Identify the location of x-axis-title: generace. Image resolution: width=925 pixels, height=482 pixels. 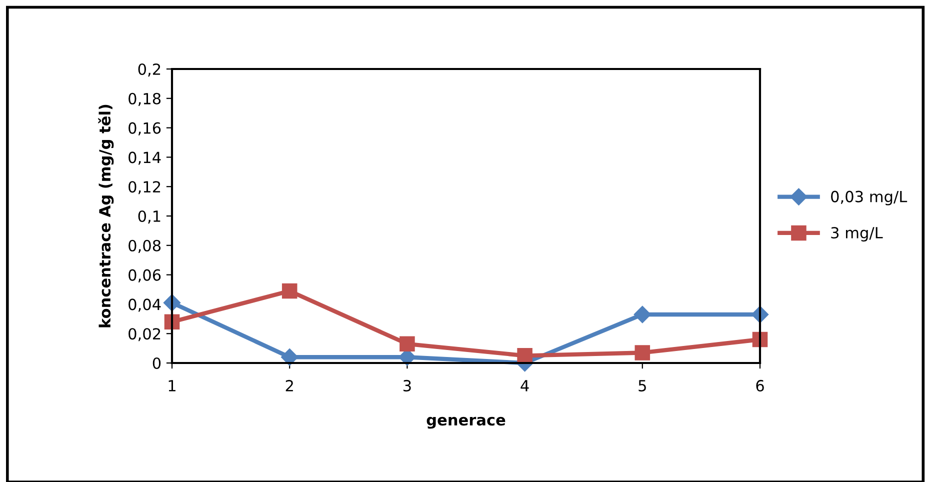
(466, 422).